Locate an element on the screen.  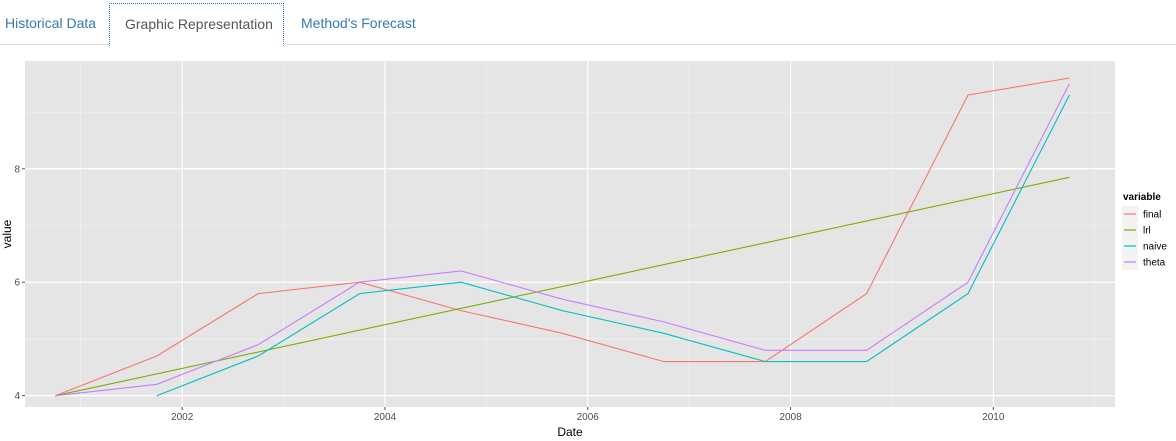
x-tick-label: 2004 is located at coordinates (385, 417).